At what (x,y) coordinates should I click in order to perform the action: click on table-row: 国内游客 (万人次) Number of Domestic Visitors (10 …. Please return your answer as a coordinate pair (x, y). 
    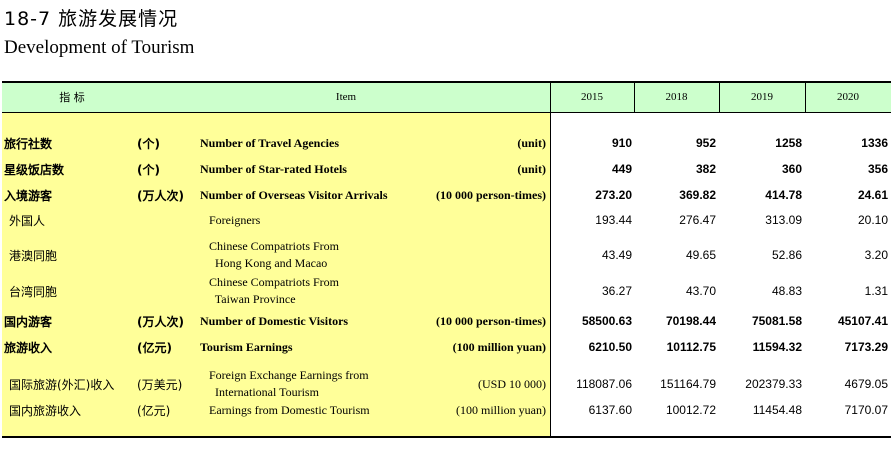
    Looking at the image, I should click on (446, 321).